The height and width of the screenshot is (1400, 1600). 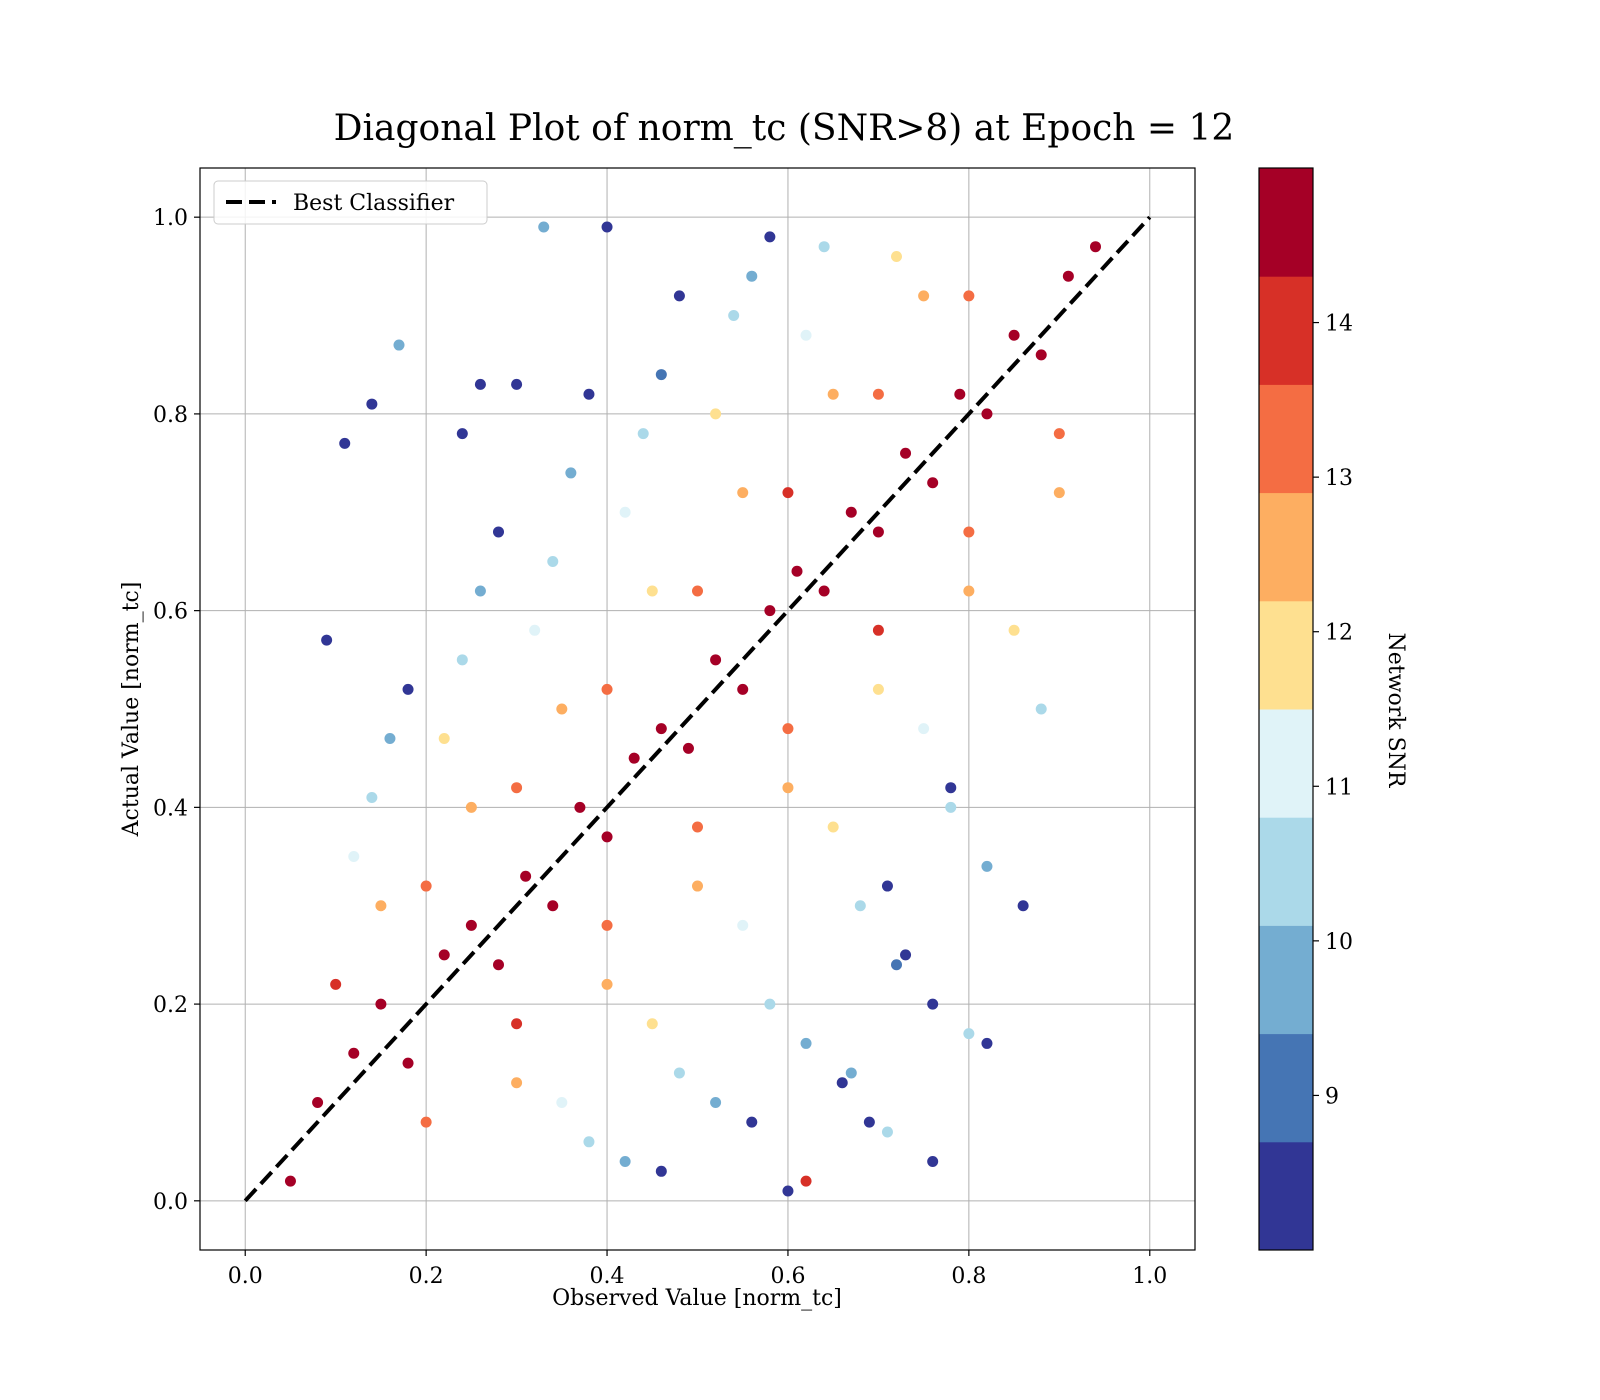 I want to click on x-axis-ticks: 0.0 0.2 0.4 0.6 0.8 1.0, so click(x=697, y=1269).